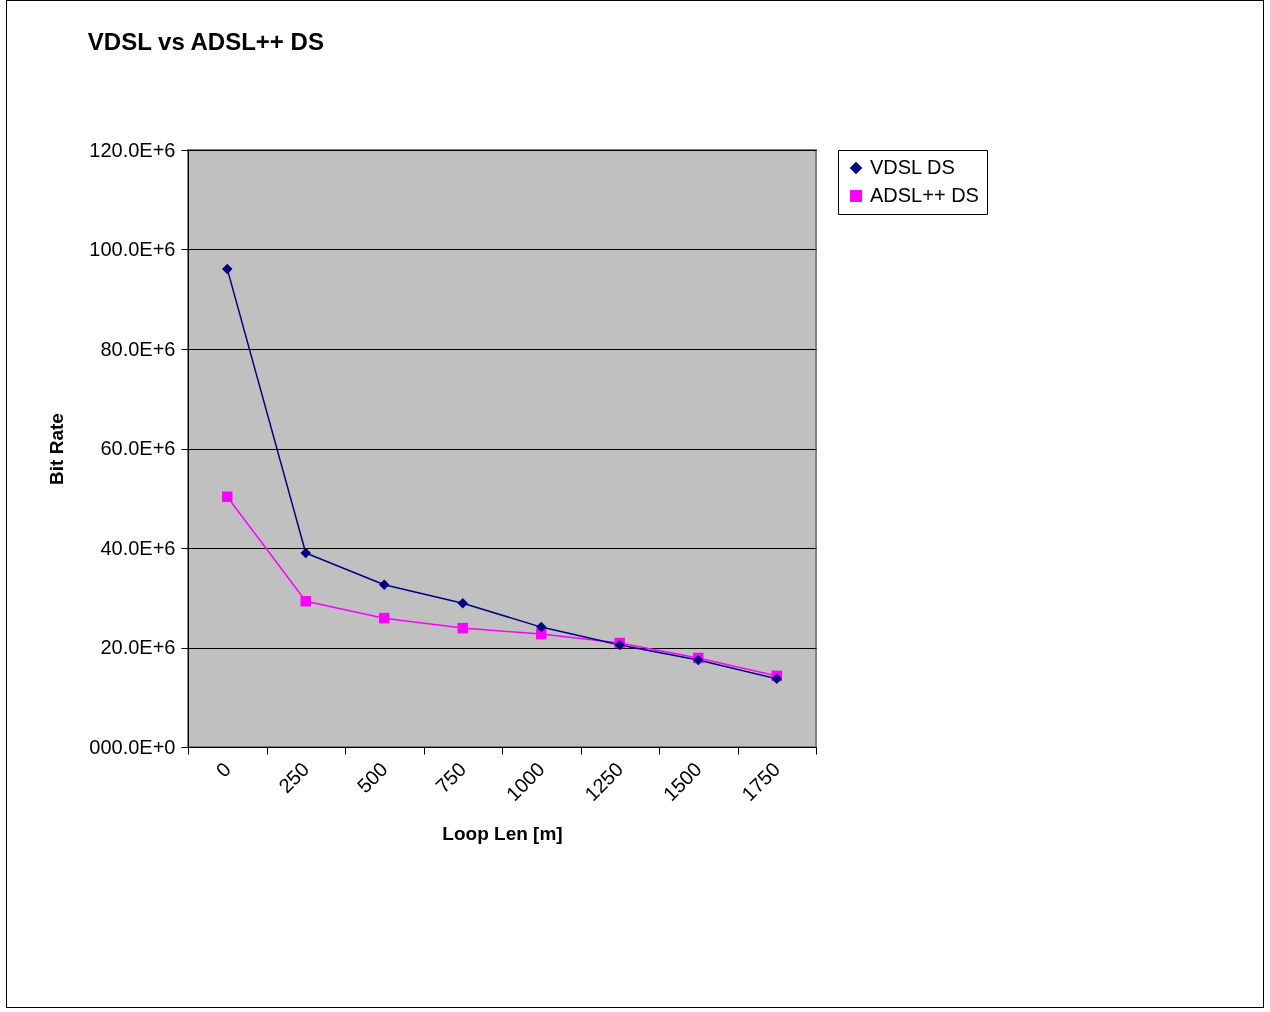 The width and height of the screenshot is (1270, 1012). Describe the element at coordinates (132, 249) in the screenshot. I see `y-tick-label: 100.0E+6` at that location.